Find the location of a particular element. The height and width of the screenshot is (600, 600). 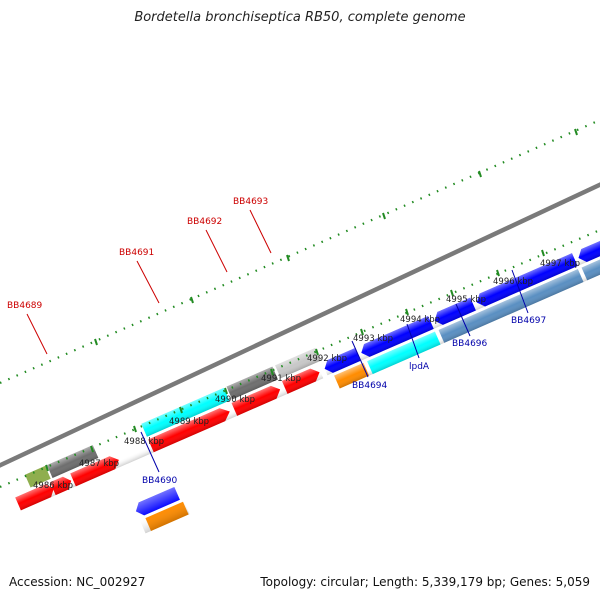

gene-label-BB4692: BB4692 is located at coordinates (204, 222).